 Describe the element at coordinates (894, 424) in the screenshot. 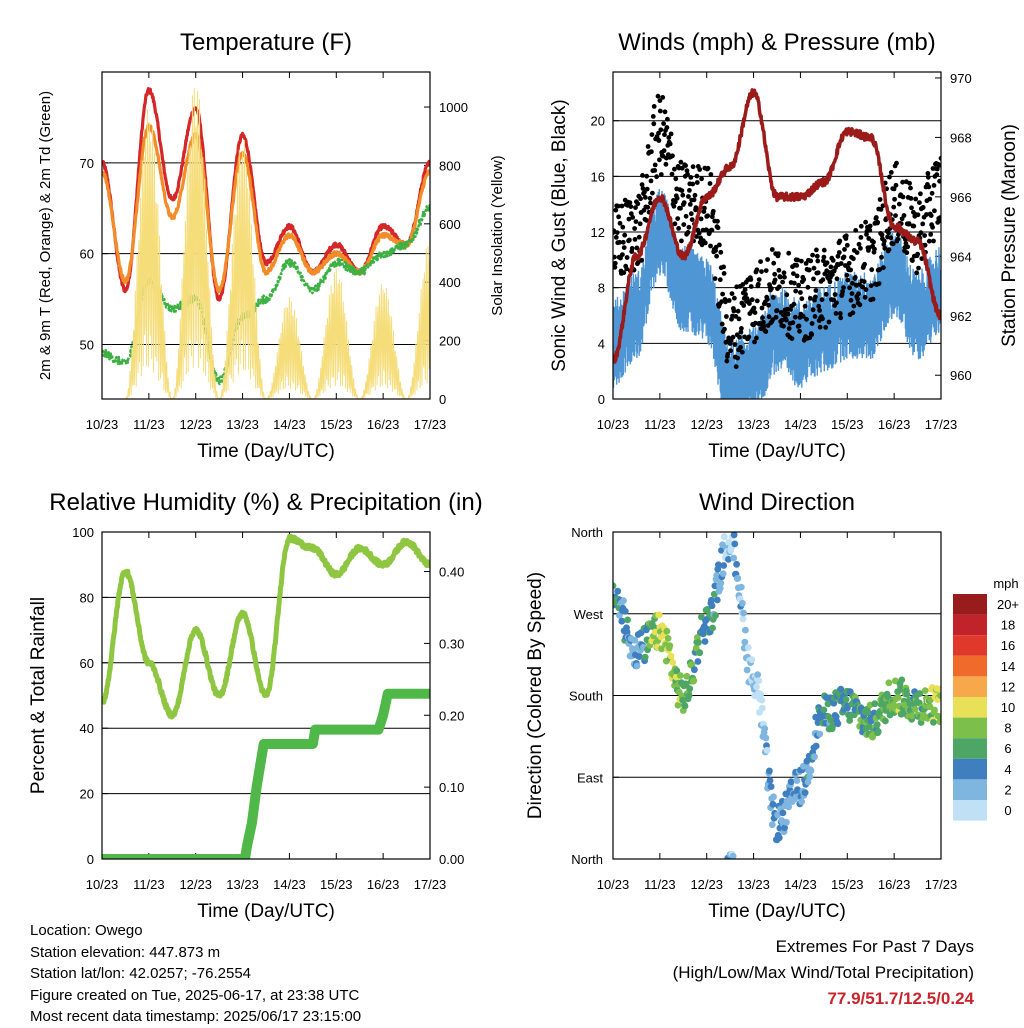

I see `winds-x-tick-label: 16/23` at that location.